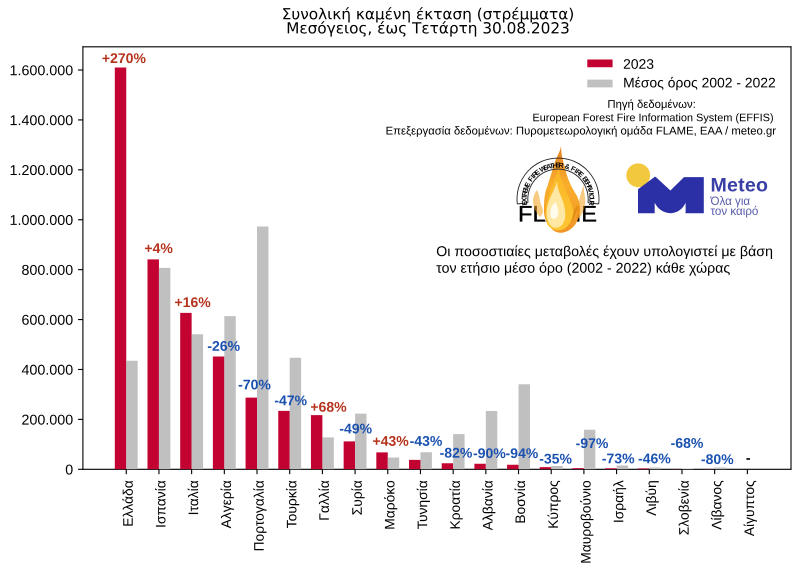  Describe the element at coordinates (730, 201) in the screenshot. I see `svg-text: Όλα για` at that location.